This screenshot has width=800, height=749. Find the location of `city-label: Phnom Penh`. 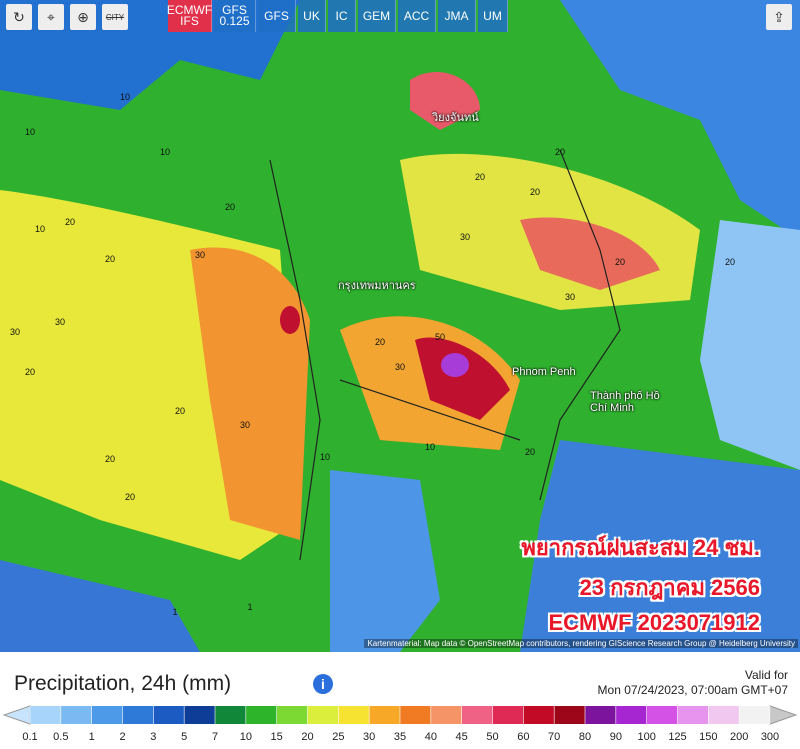

city-label: Phnom Penh is located at coordinates (544, 372).